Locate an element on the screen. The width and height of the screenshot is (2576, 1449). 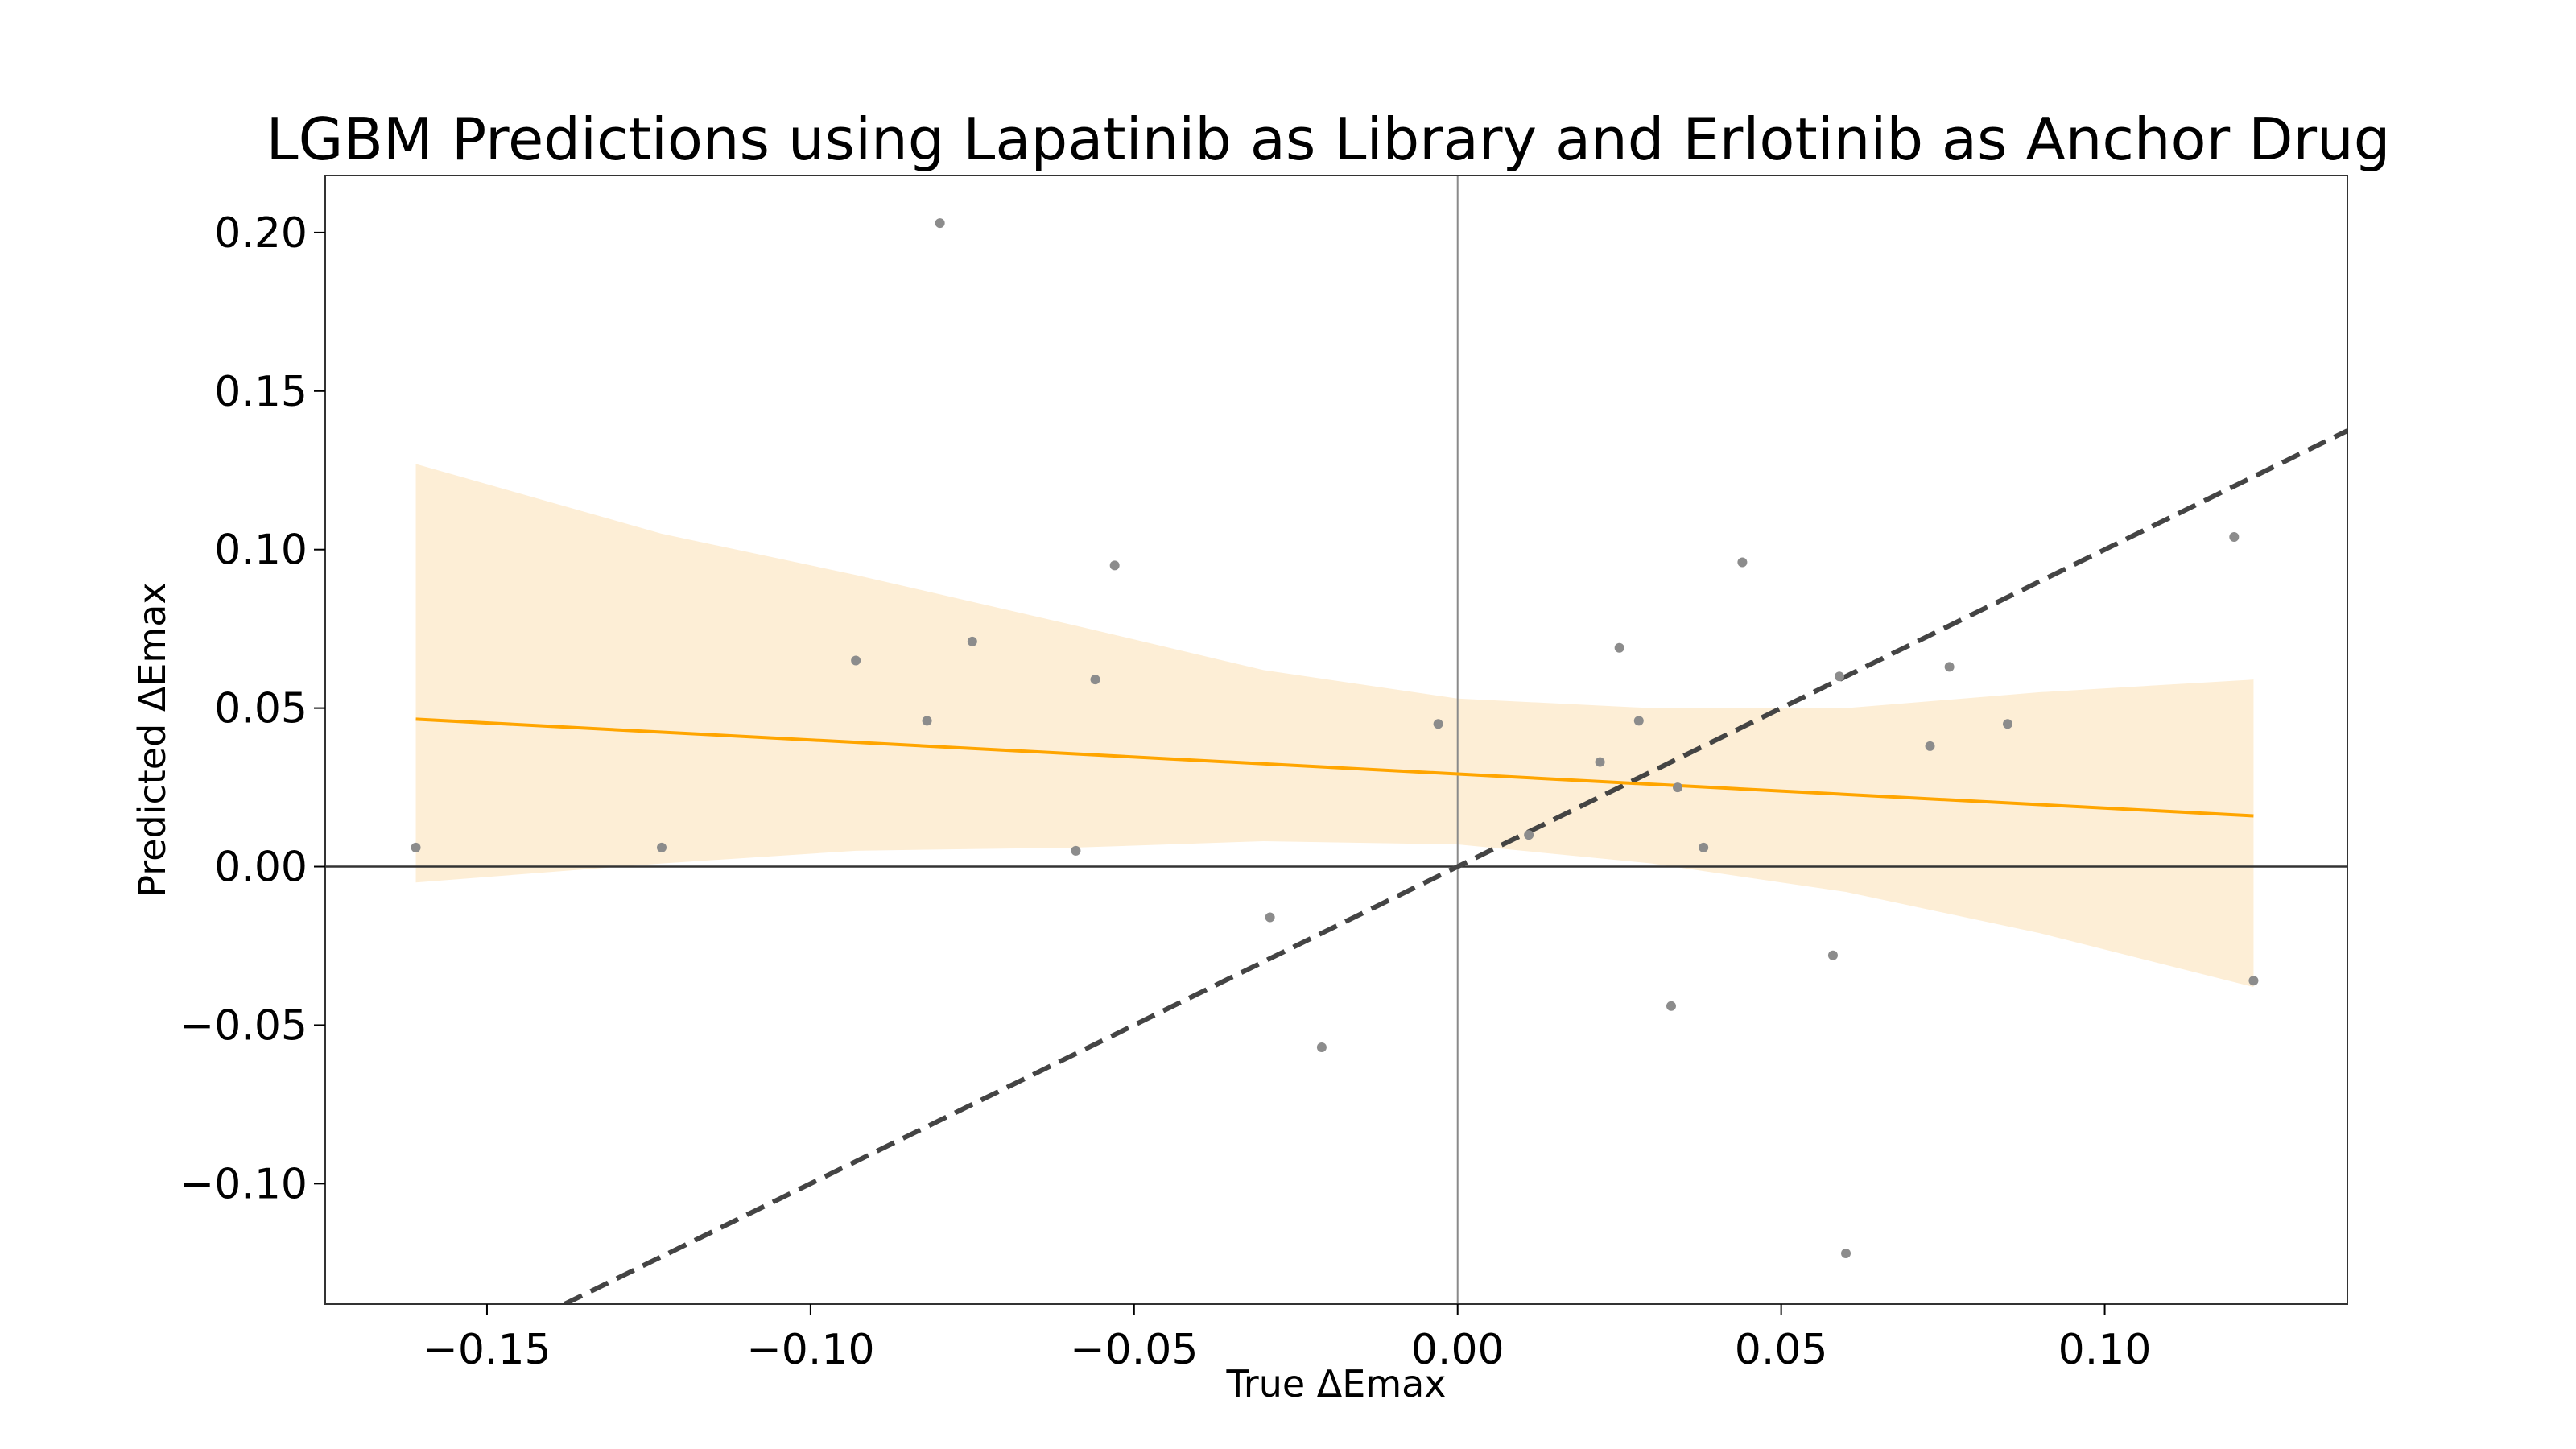
y-tick-label: −0.05 is located at coordinates (244, 1025).